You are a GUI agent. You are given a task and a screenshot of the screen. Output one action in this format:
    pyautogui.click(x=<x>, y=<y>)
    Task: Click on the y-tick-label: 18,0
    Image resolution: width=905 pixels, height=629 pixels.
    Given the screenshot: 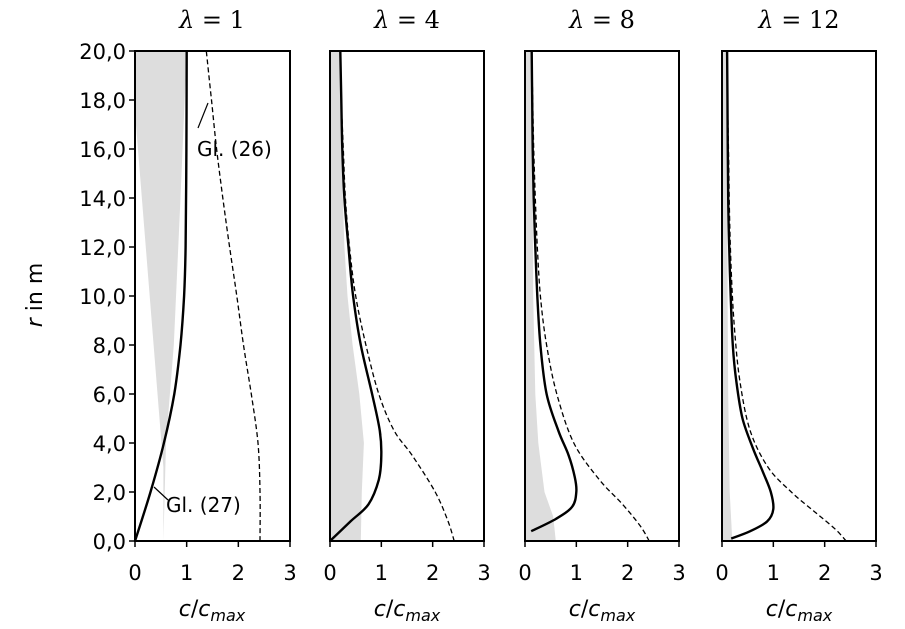 What is the action you would take?
    pyautogui.click(x=102, y=101)
    